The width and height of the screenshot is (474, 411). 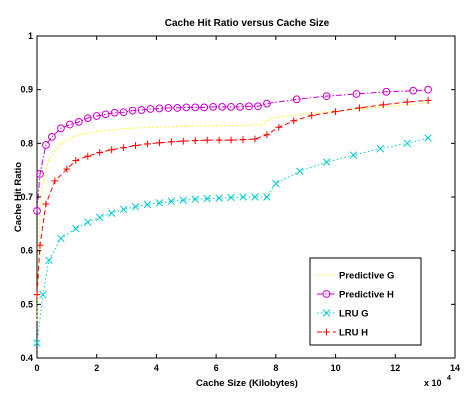 What do you see at coordinates (26, 197) in the screenshot?
I see `y-tick-label: 0.7` at bounding box center [26, 197].